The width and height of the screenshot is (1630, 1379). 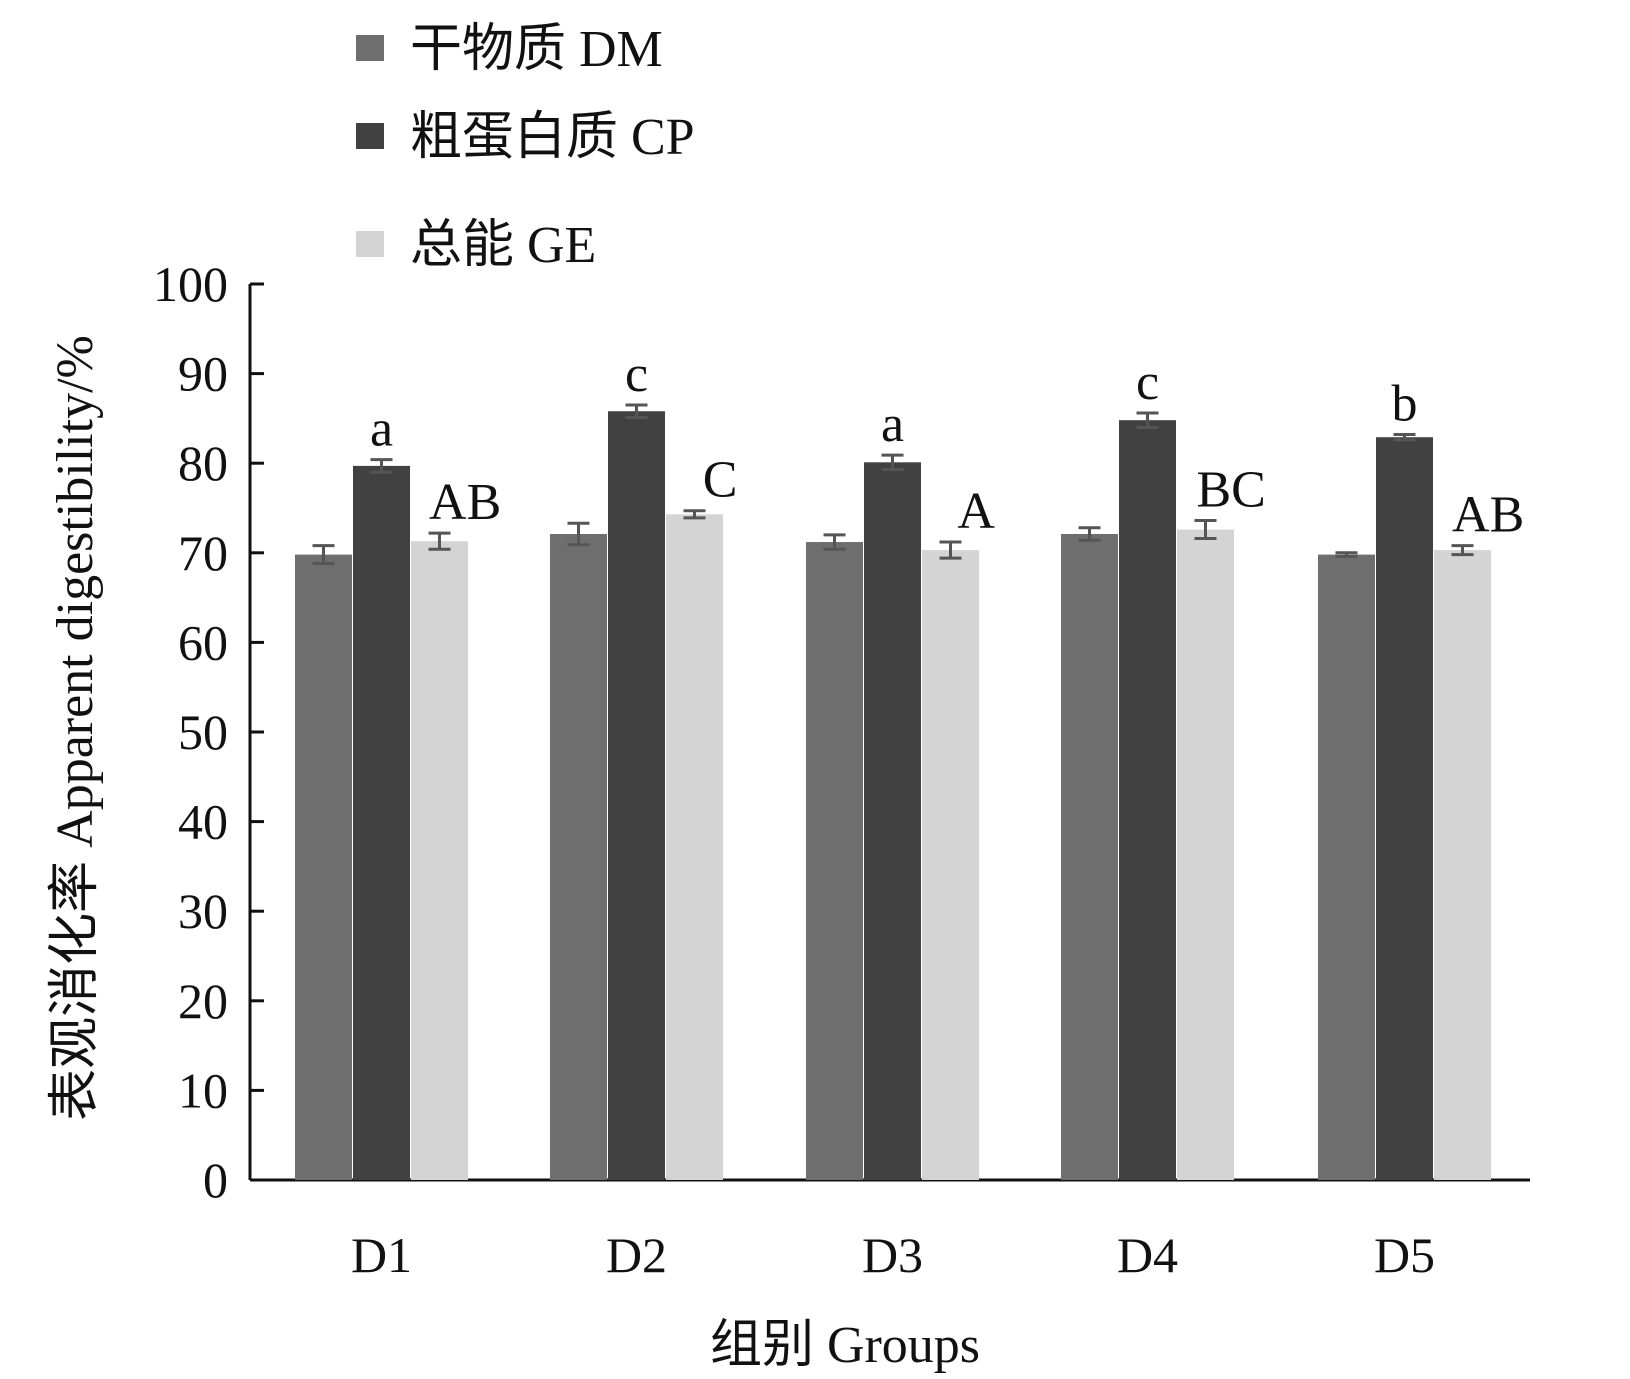 What do you see at coordinates (720, 480) in the screenshot?
I see `significance-label: C` at bounding box center [720, 480].